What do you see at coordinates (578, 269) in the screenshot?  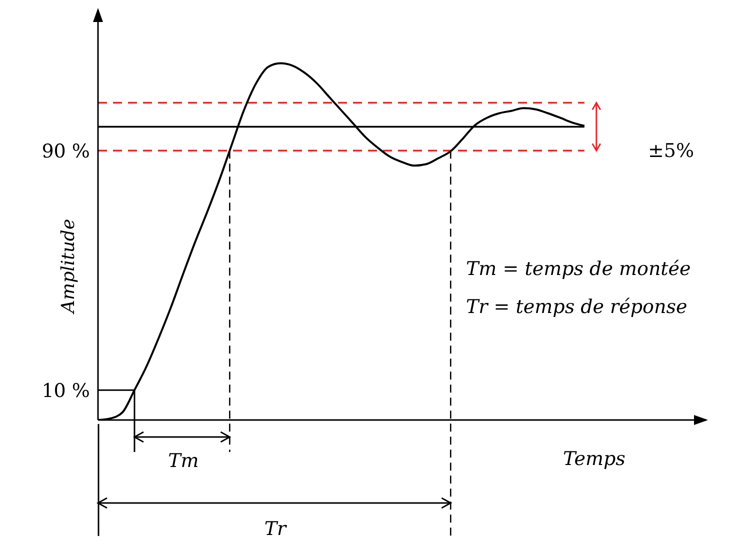 I see `annotation: Tm = temps de montée` at bounding box center [578, 269].